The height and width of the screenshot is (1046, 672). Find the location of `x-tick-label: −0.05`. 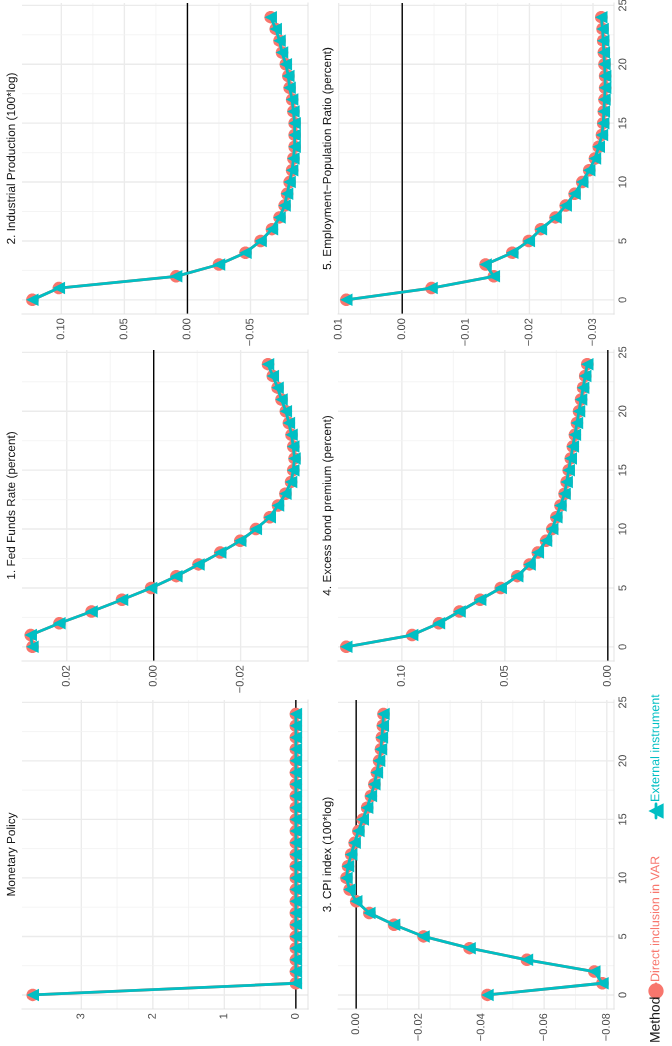

x-tick-label: −0.05 is located at coordinates (249, 332).